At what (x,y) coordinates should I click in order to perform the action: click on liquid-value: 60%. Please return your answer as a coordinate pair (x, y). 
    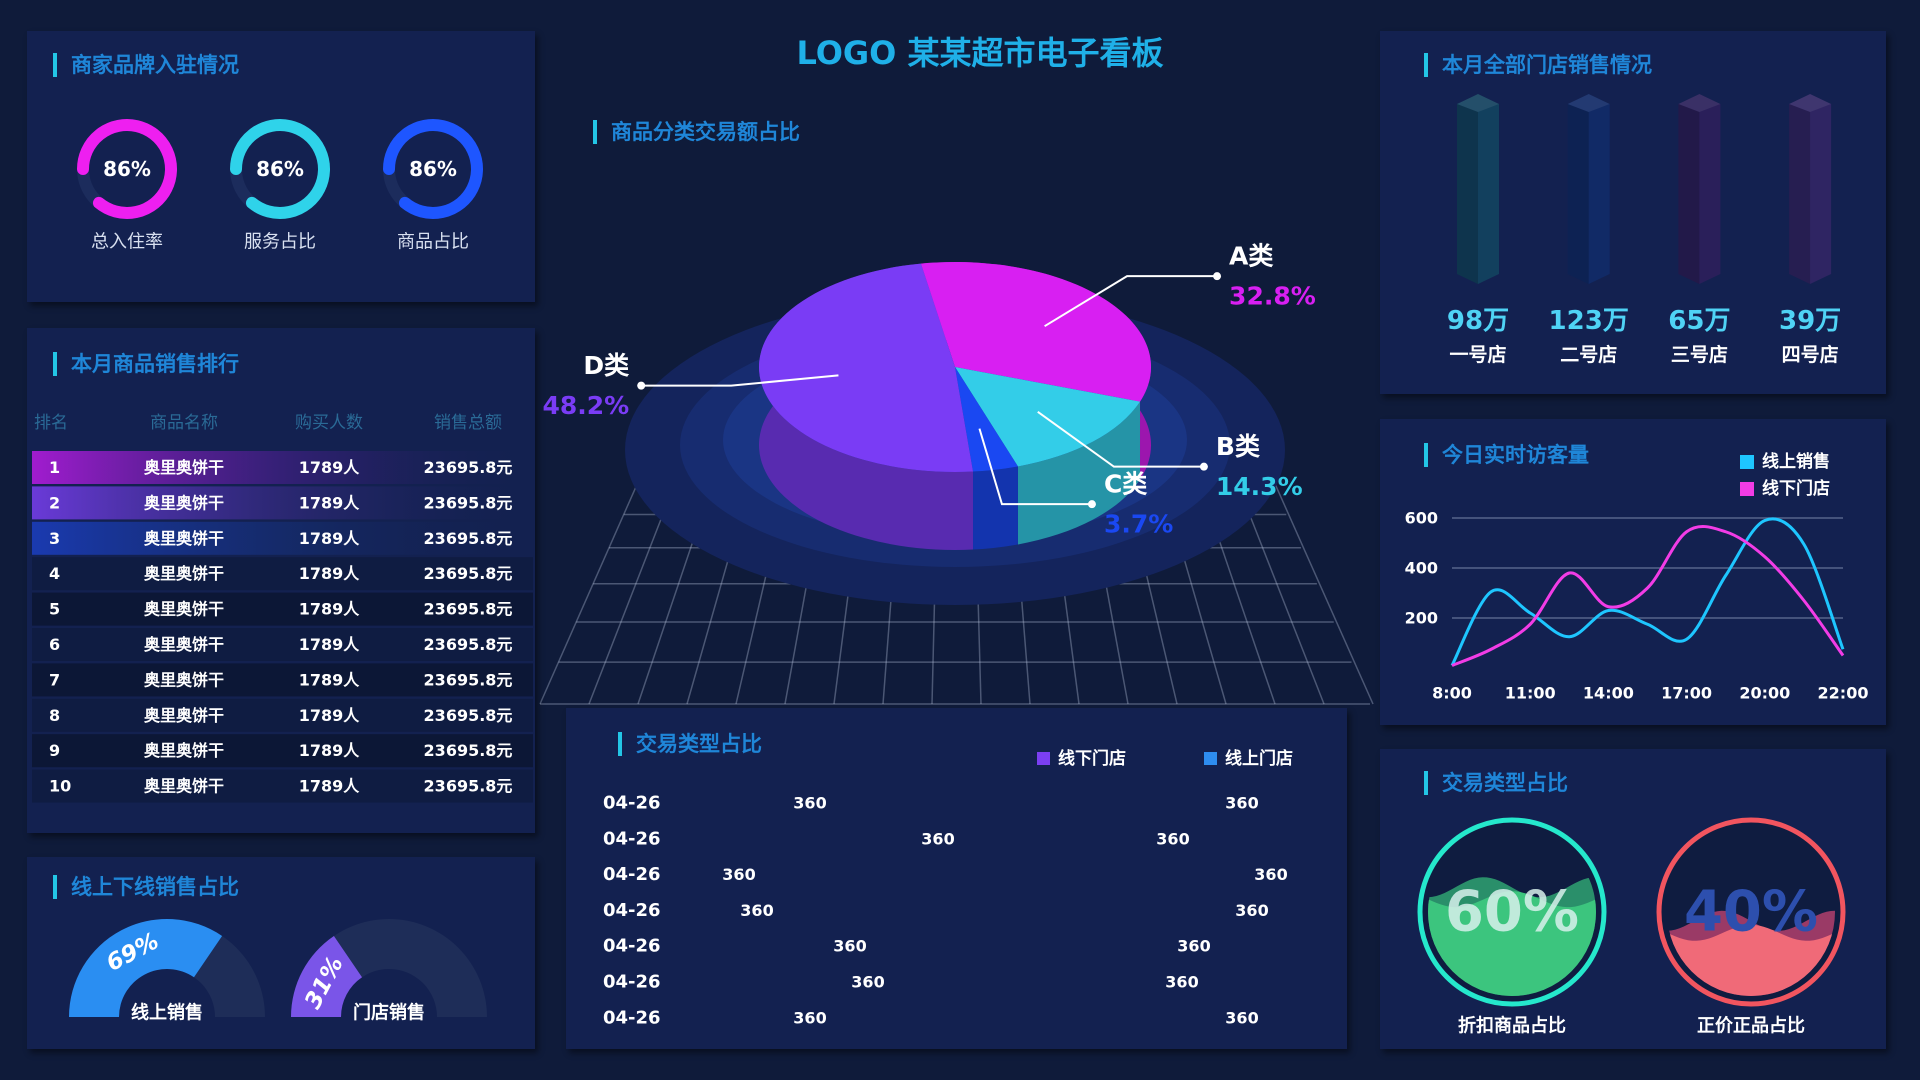
    Looking at the image, I should click on (1512, 912).